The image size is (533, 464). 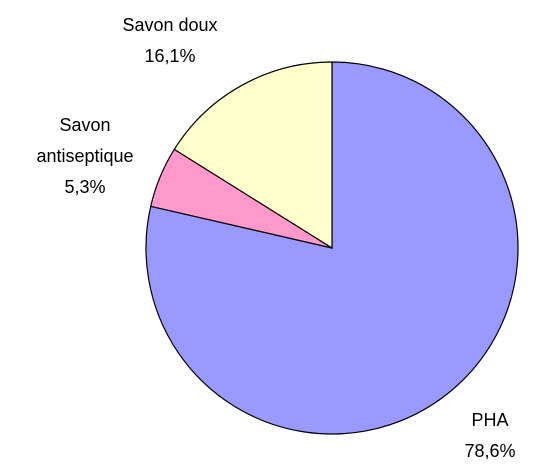 I want to click on slice-label: Savon doux 16,1%, so click(x=170, y=41).